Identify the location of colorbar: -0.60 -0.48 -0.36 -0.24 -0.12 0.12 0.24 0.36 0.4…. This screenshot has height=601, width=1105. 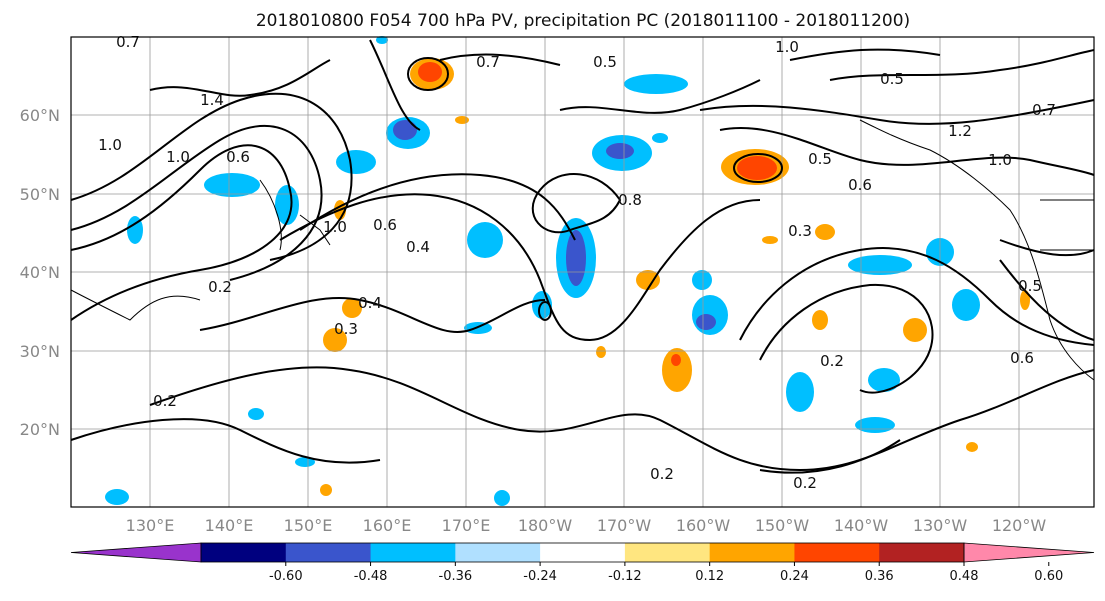
(582, 563).